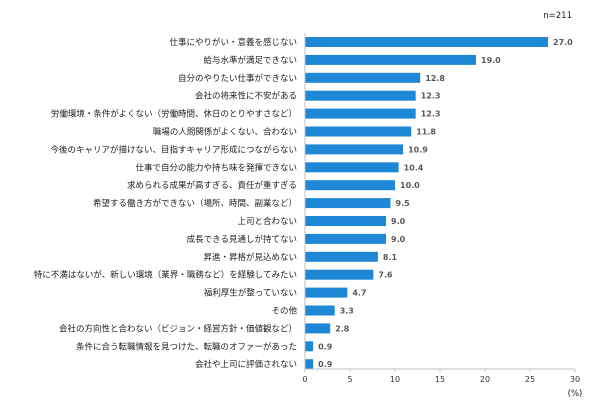  I want to click on category-label: 成長できる見通しが持てない, so click(242, 239).